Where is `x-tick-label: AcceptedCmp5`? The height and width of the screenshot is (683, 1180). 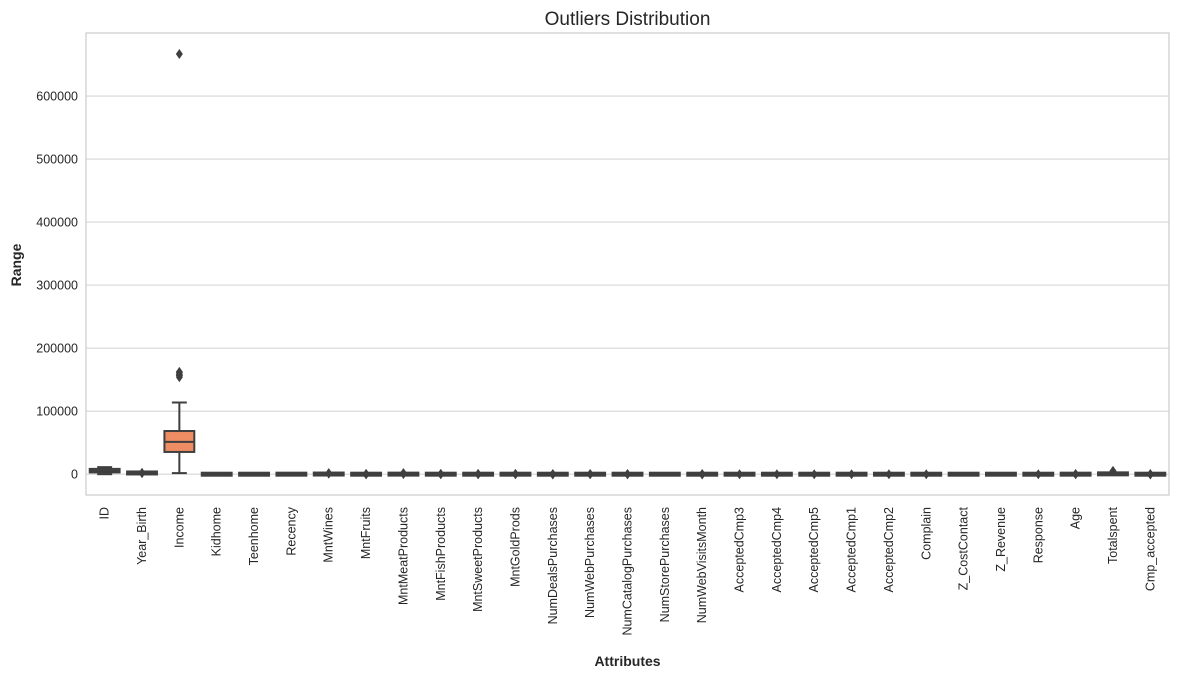 x-tick-label: AcceptedCmp5 is located at coordinates (814, 550).